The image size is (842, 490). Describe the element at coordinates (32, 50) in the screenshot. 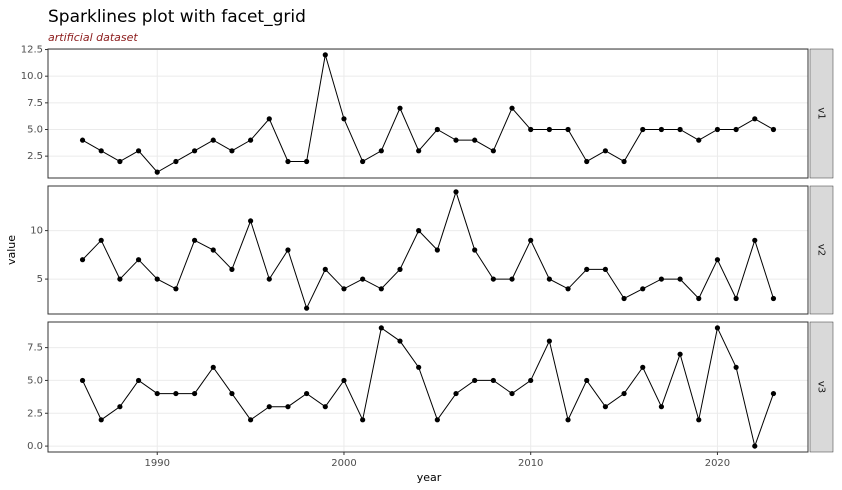

I see `y-tick-label: 12.5` at that location.